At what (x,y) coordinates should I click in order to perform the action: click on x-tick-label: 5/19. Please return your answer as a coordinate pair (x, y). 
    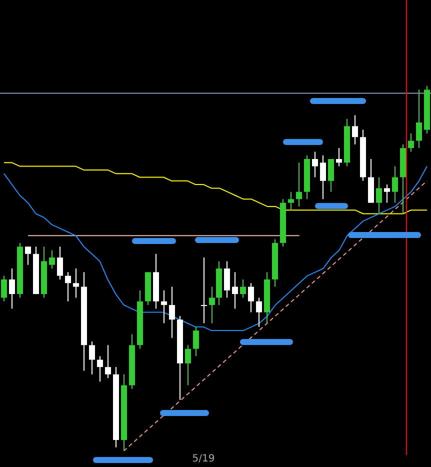
    Looking at the image, I should click on (203, 459).